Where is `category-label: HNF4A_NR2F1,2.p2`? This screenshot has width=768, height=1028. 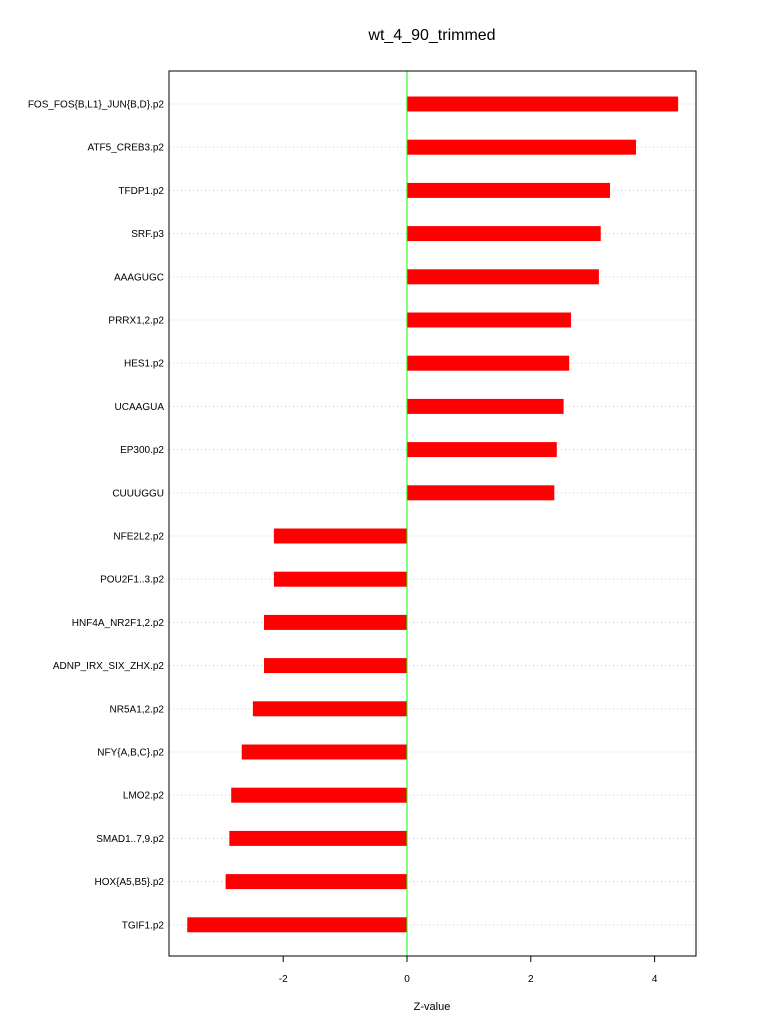 category-label: HNF4A_NR2F1,2.p2 is located at coordinates (118, 623).